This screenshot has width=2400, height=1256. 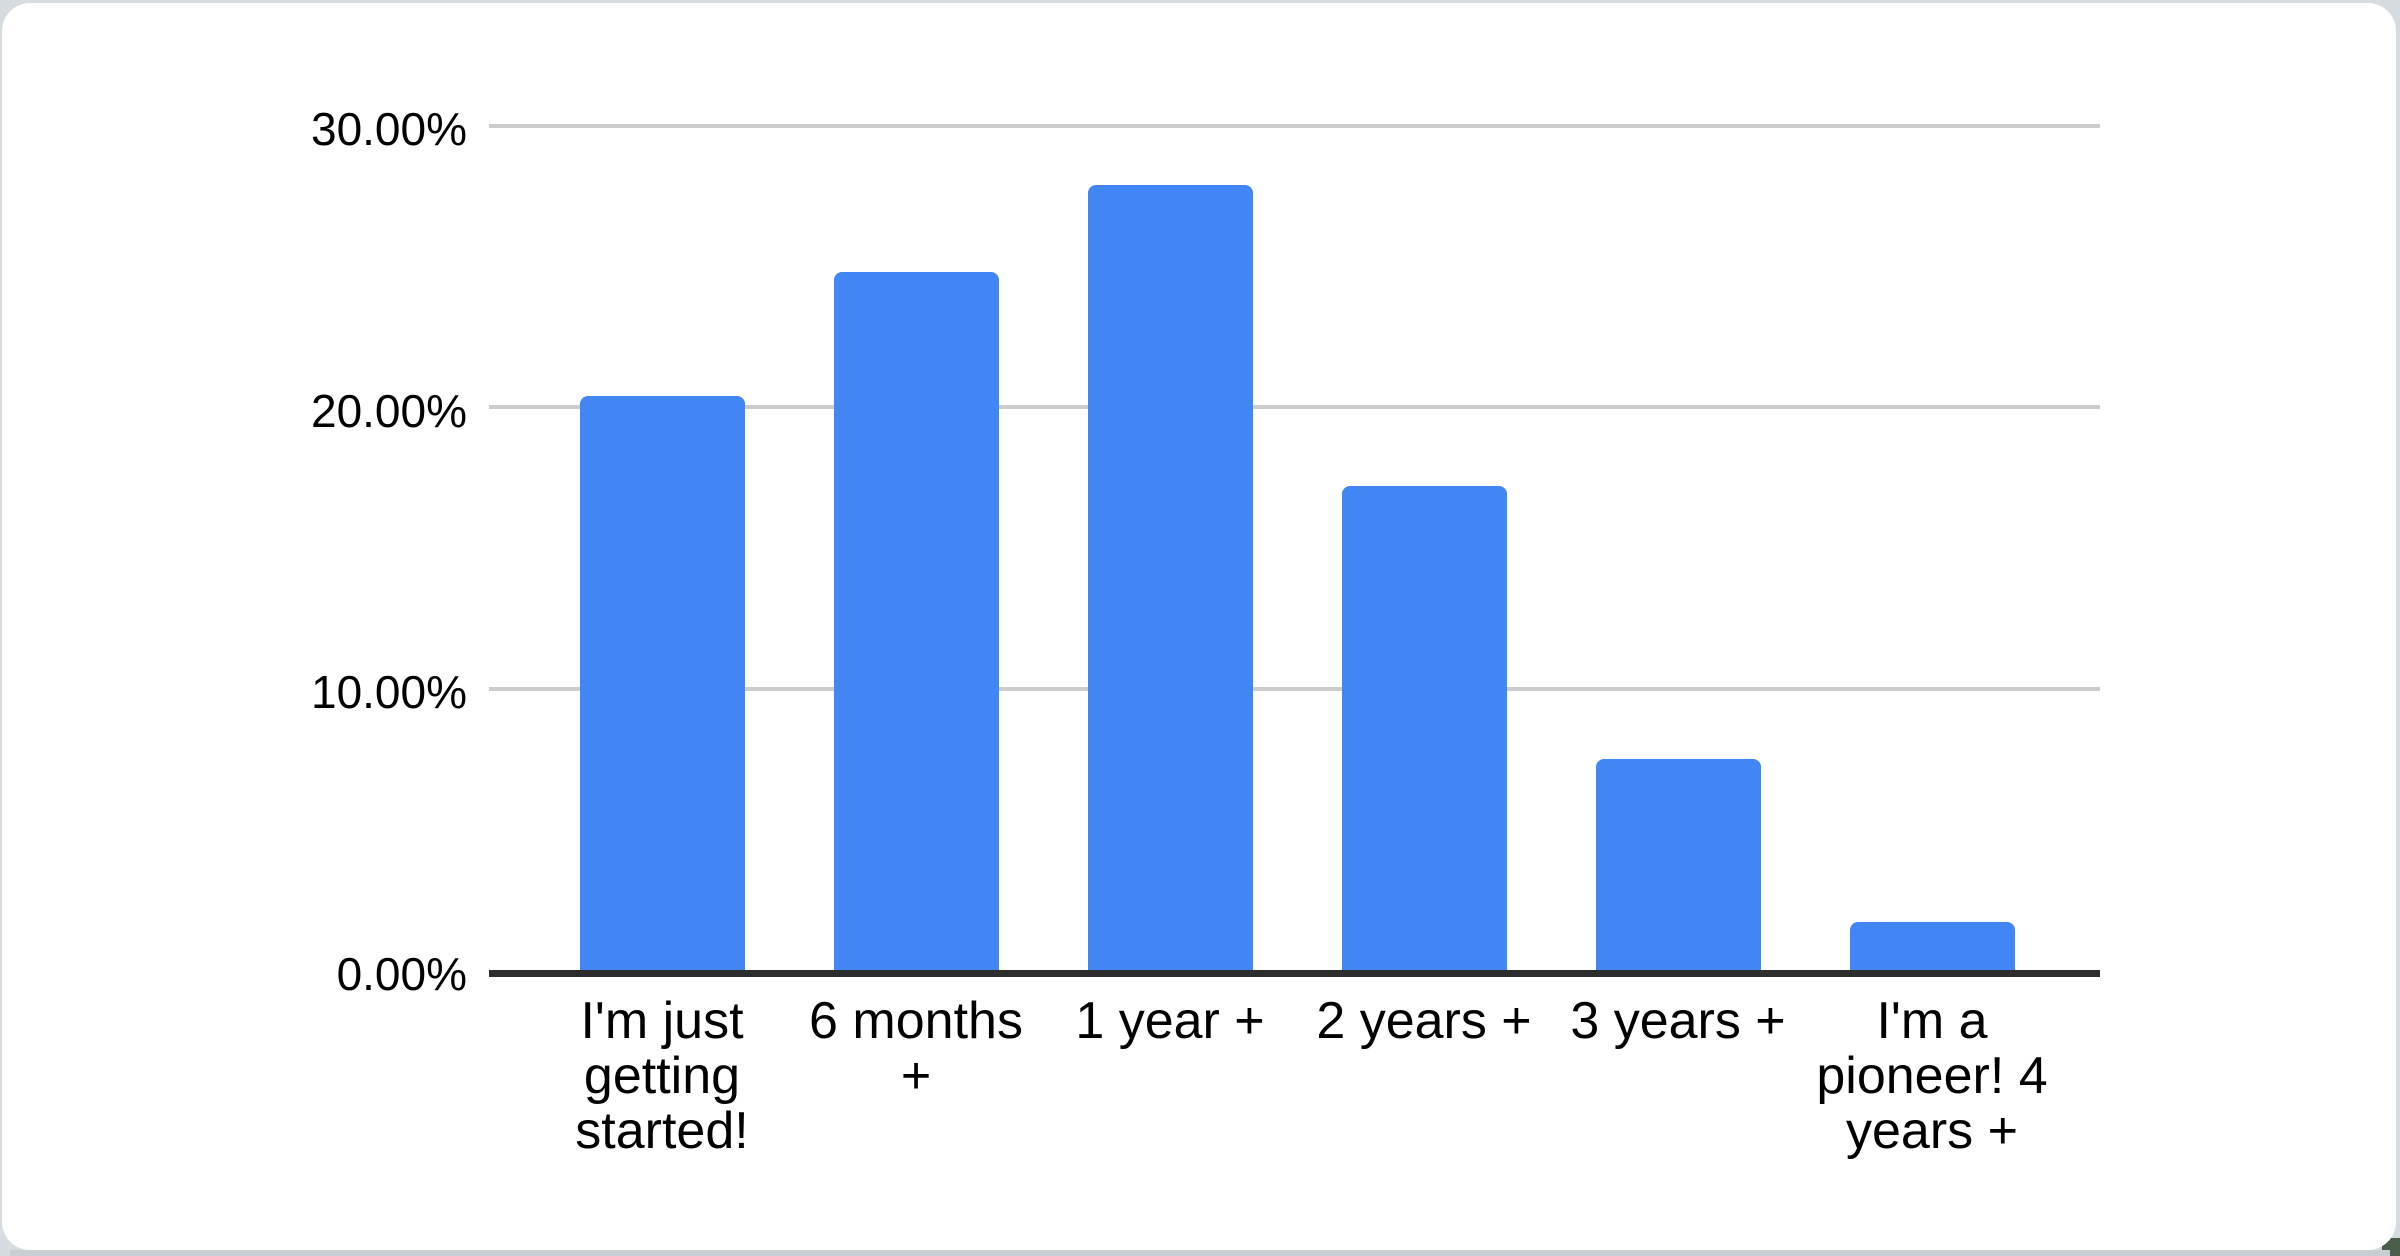 I want to click on y-axis-tick-label: 20.00%, so click(x=388, y=410).